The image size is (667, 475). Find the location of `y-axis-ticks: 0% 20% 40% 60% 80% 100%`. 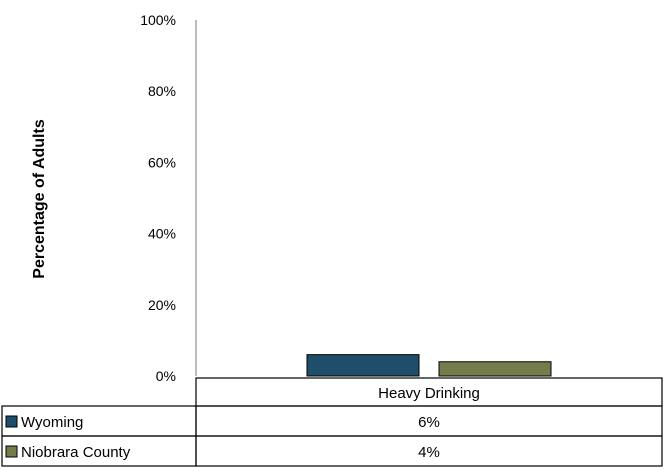

y-axis-ticks: 0% 20% 40% 60% 80% 100% is located at coordinates (158, 198).